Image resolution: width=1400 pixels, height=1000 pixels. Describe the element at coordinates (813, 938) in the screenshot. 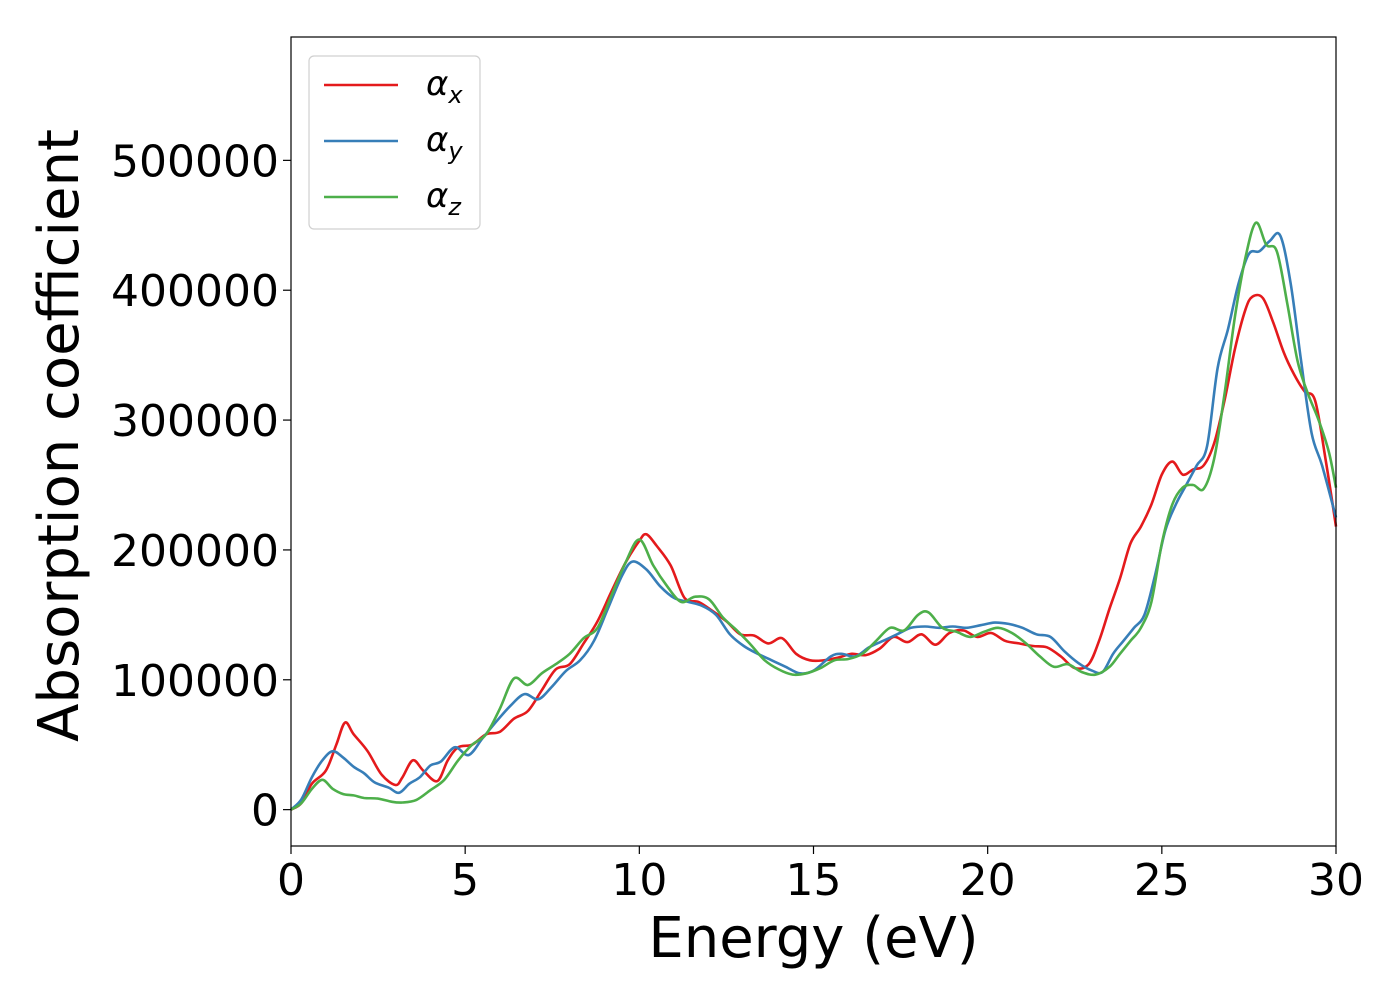

I see `x-axis-label: Energy (eV)` at that location.